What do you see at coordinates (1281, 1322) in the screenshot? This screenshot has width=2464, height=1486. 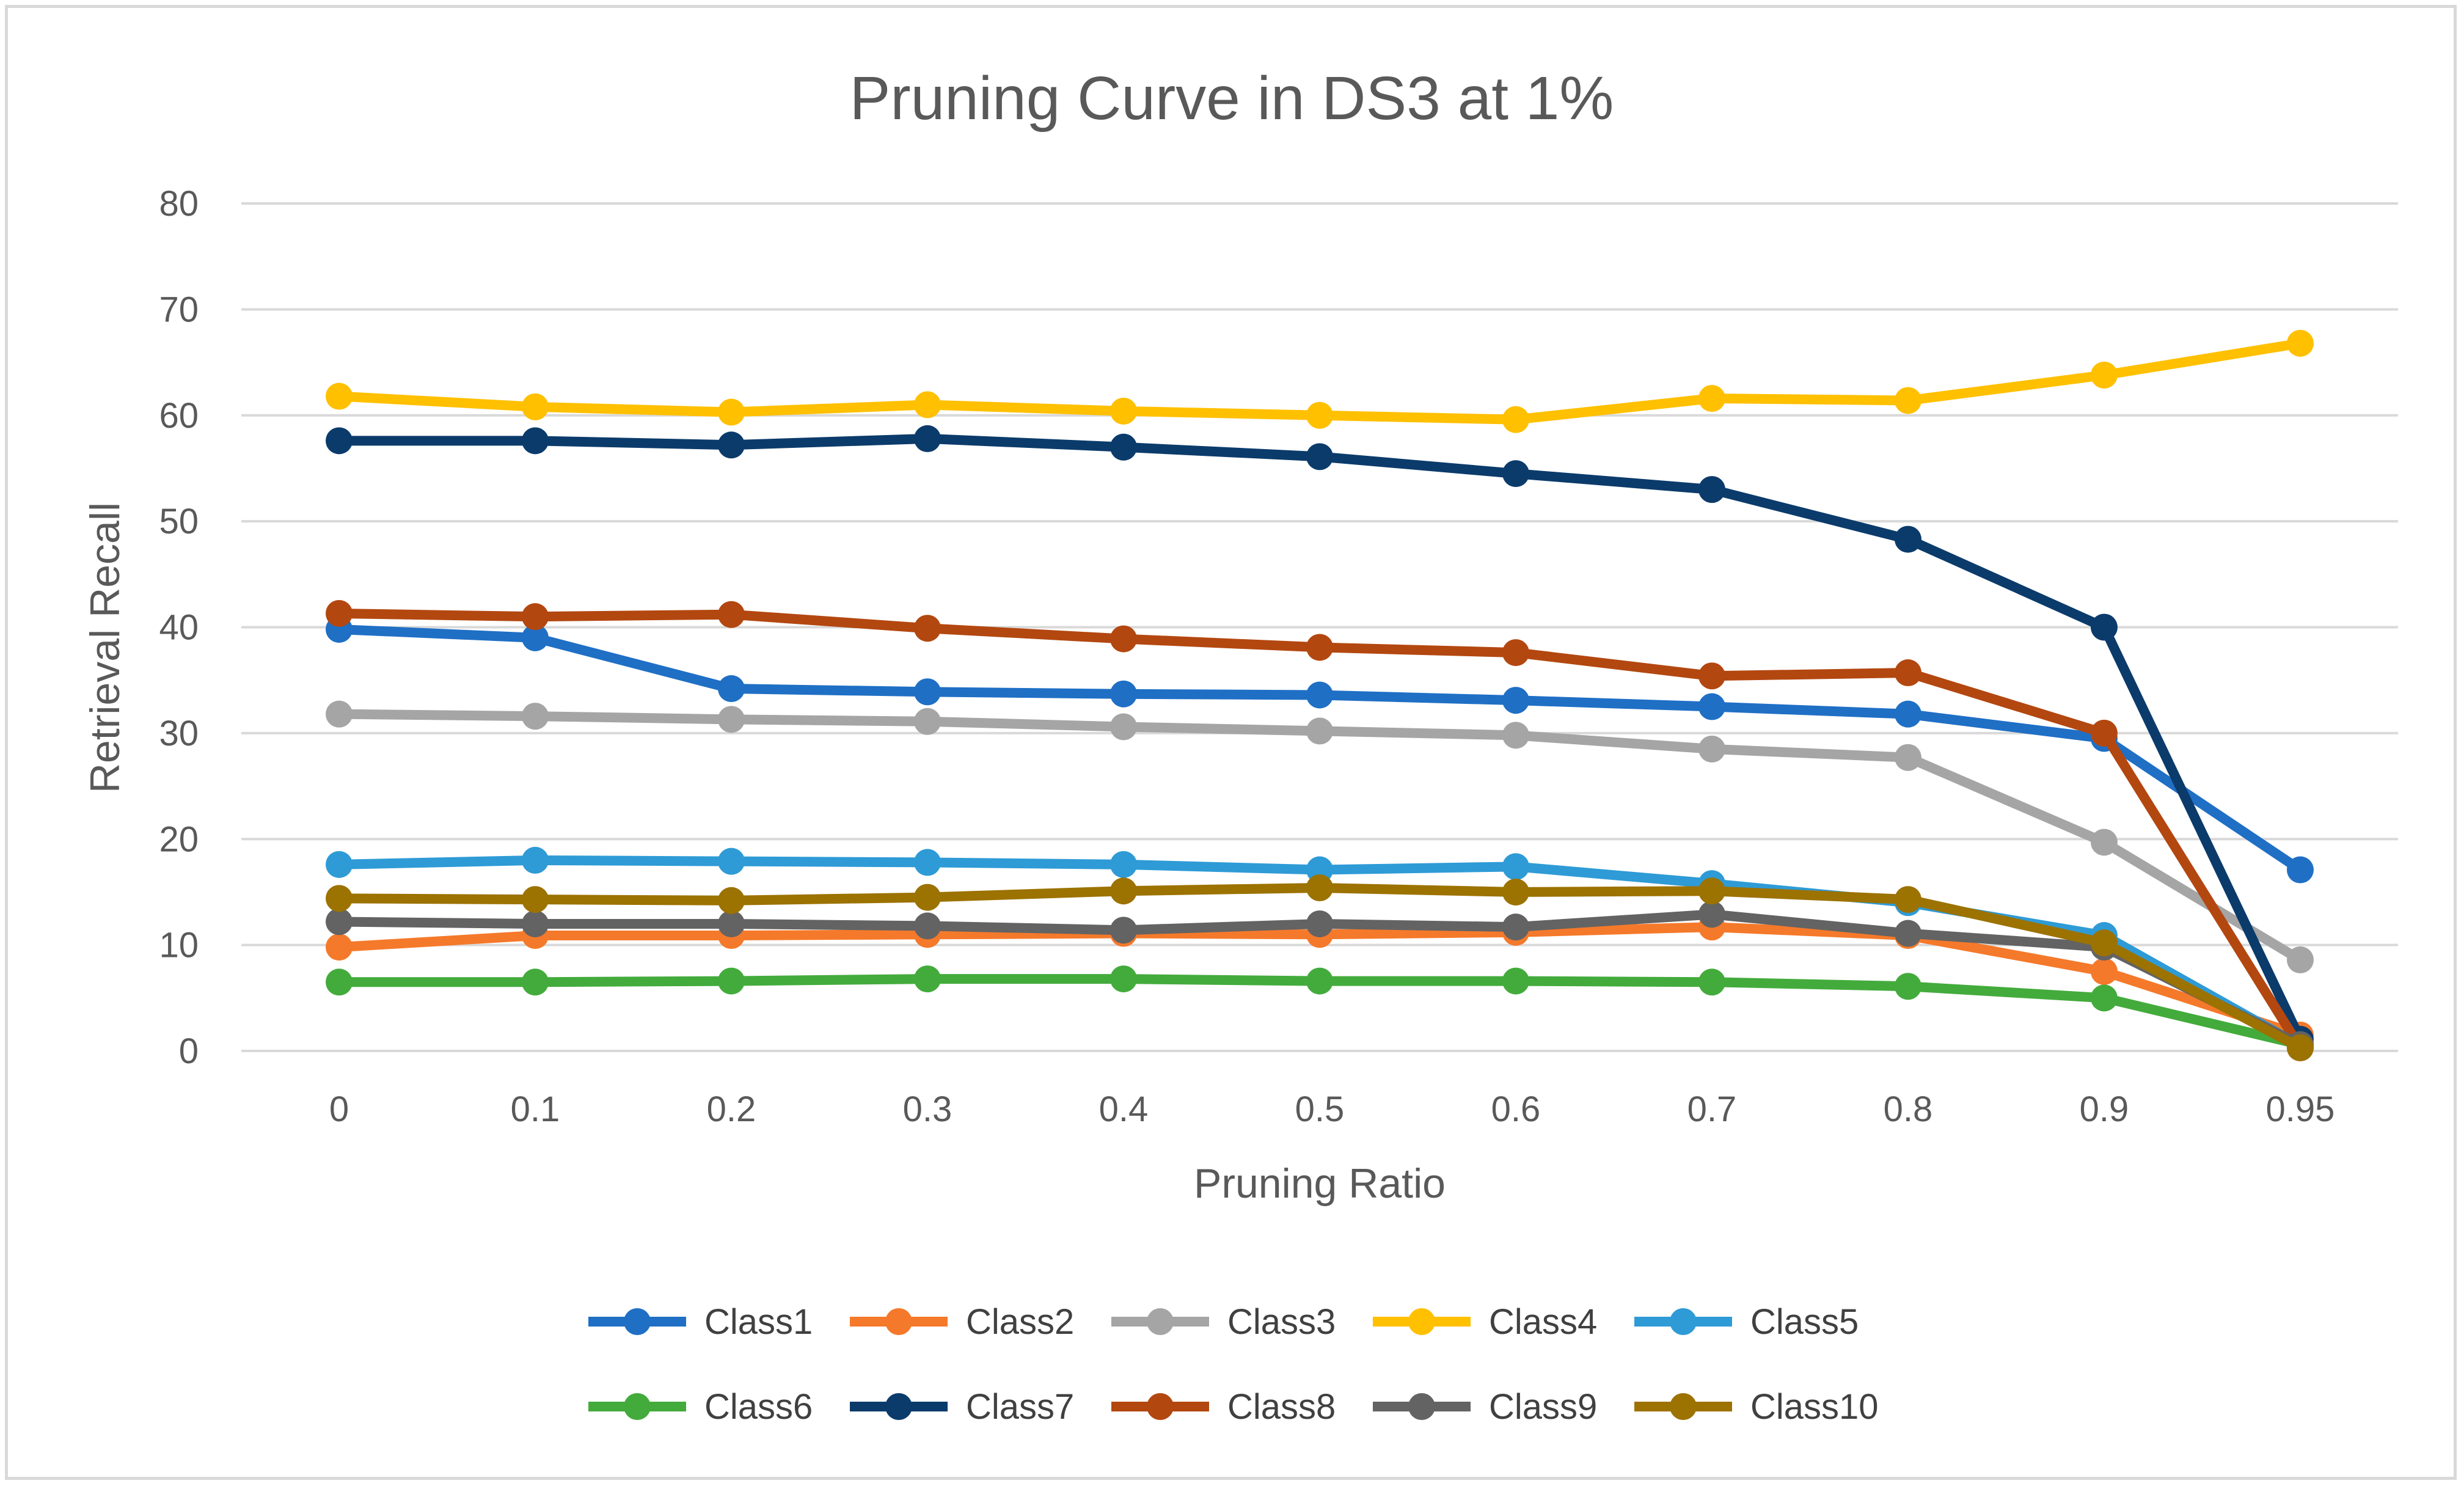 I see `legend-label: Class3` at bounding box center [1281, 1322].